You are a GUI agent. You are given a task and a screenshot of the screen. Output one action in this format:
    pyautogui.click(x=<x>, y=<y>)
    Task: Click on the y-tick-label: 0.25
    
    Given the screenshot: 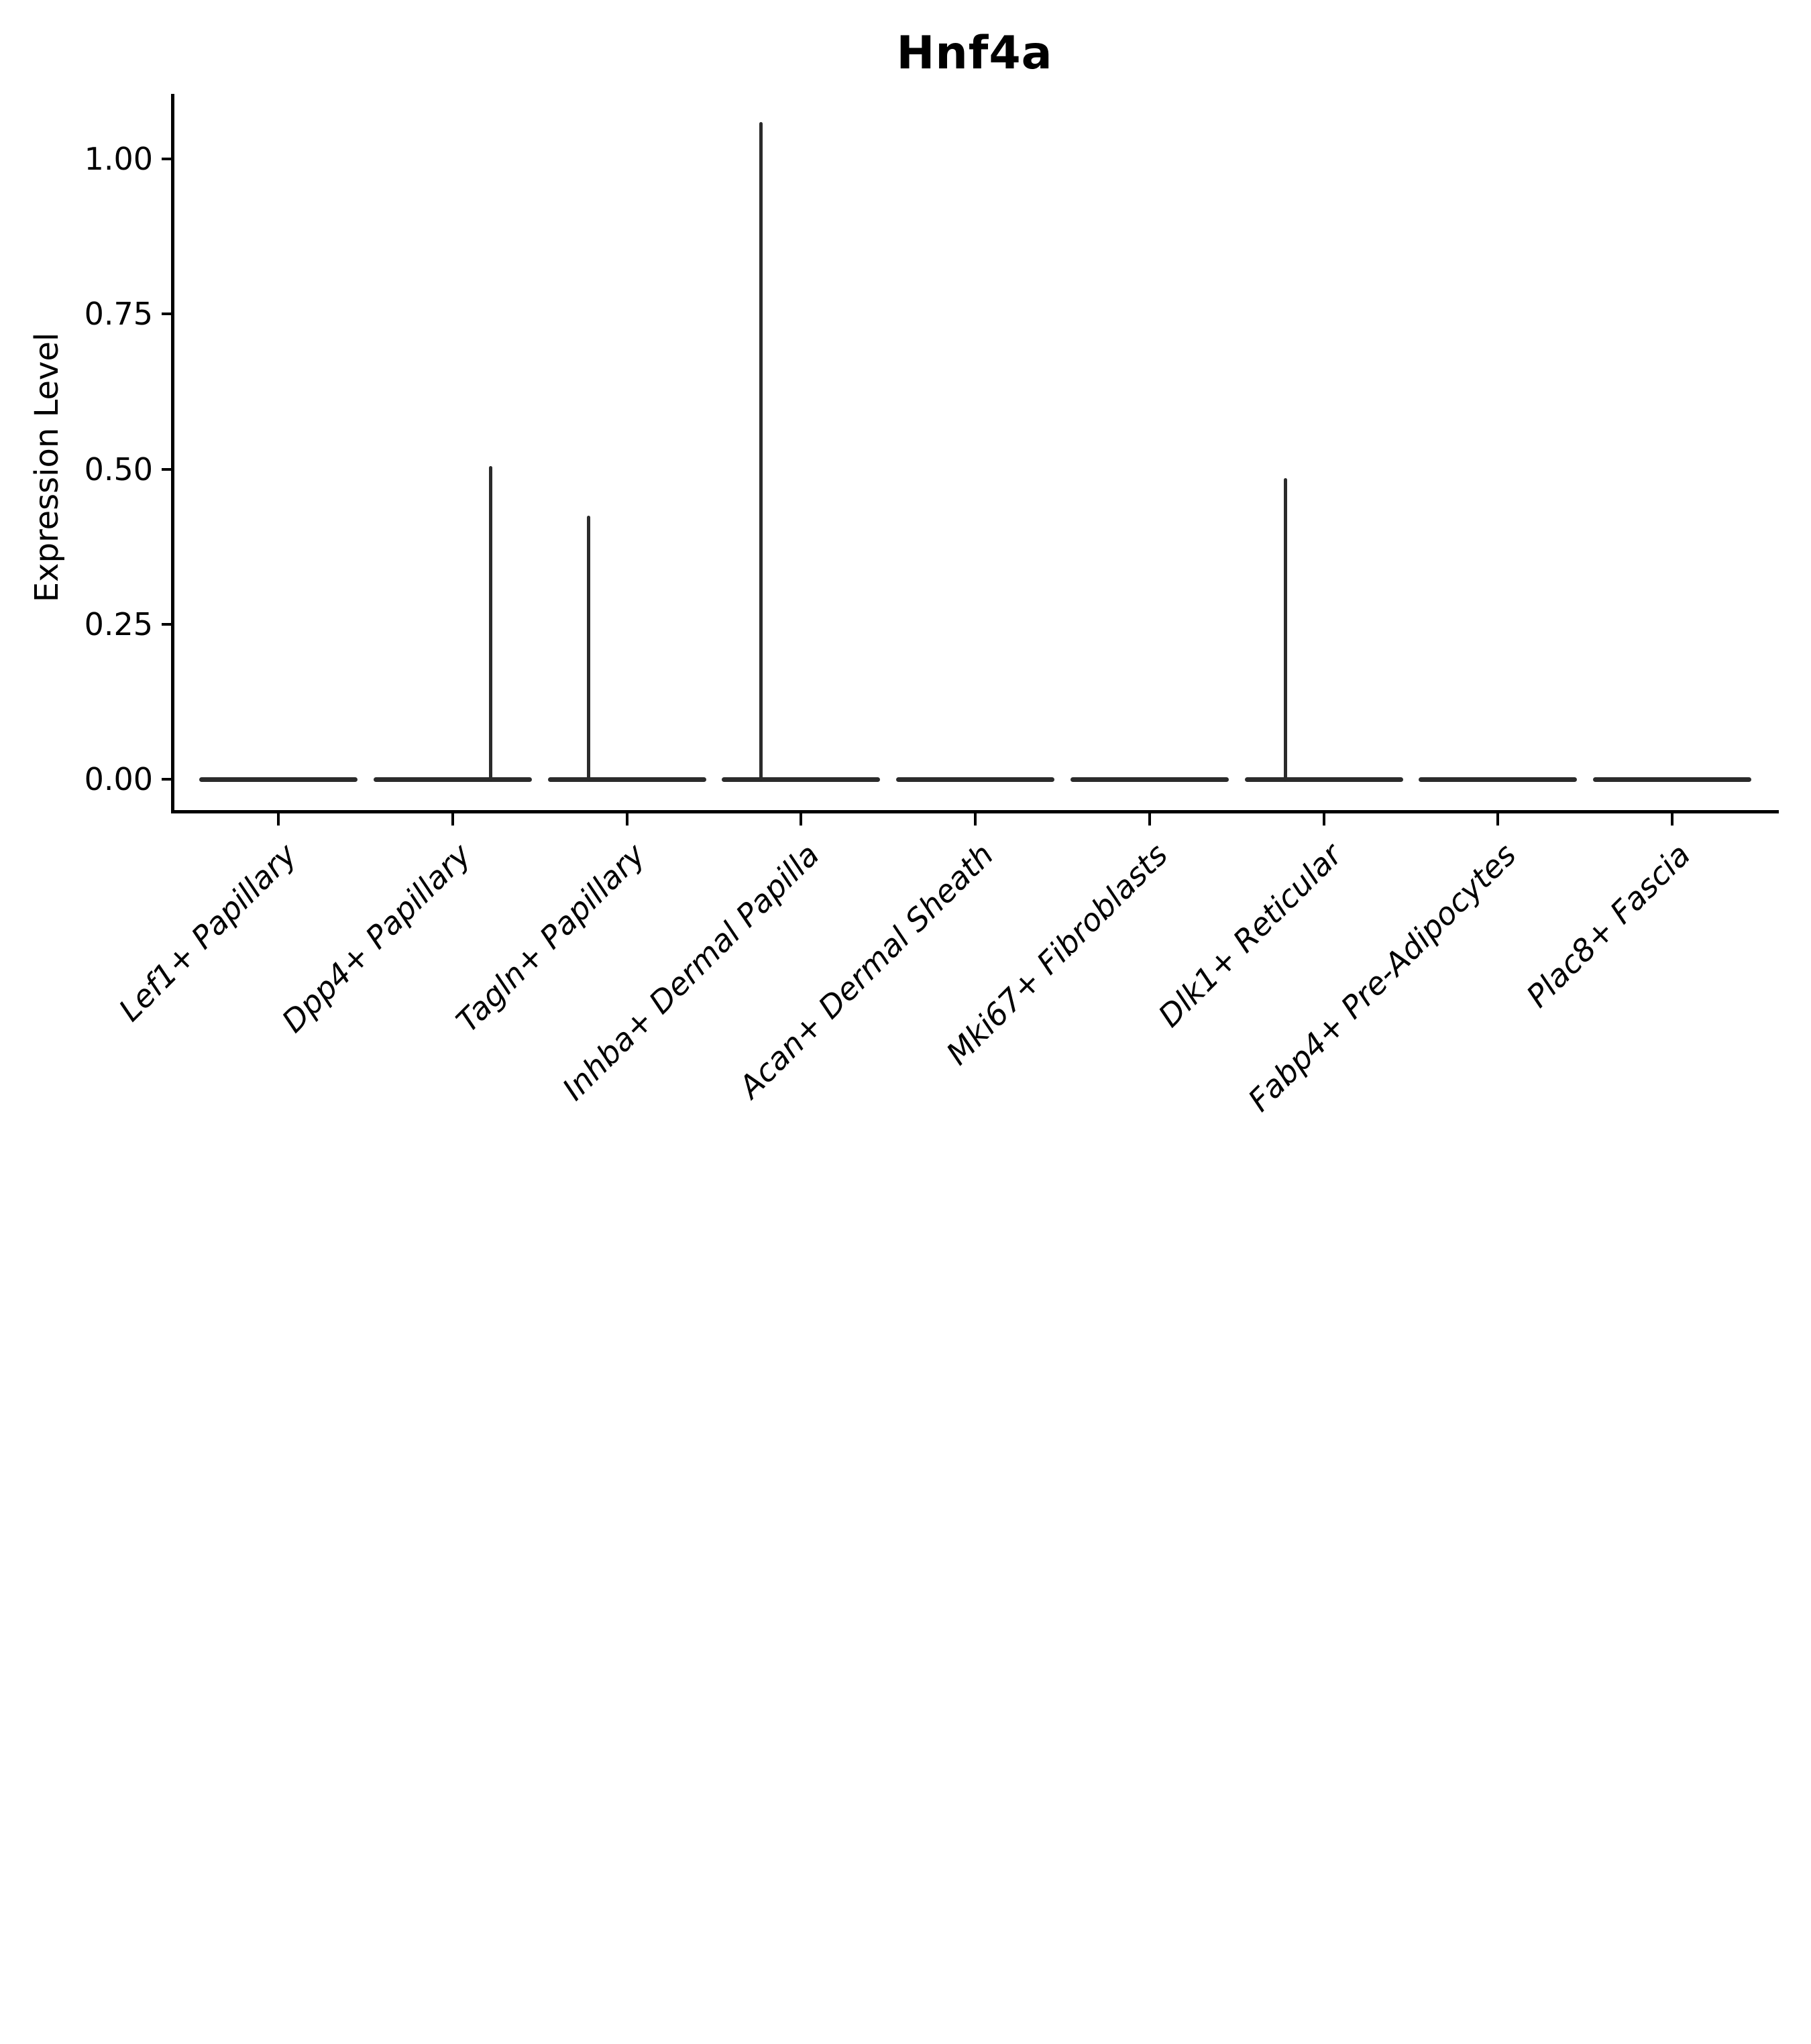 What is the action you would take?
    pyautogui.click(x=118, y=624)
    